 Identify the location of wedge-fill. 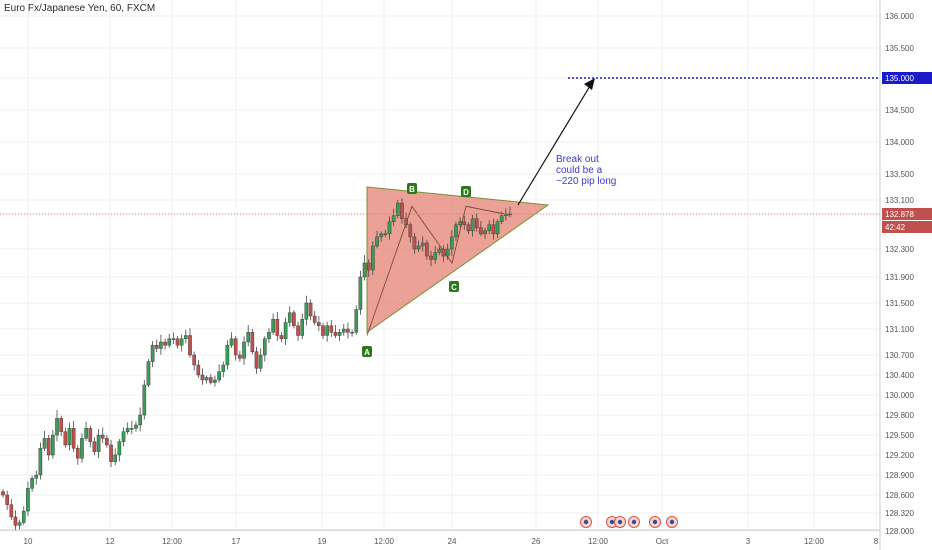
(458, 260).